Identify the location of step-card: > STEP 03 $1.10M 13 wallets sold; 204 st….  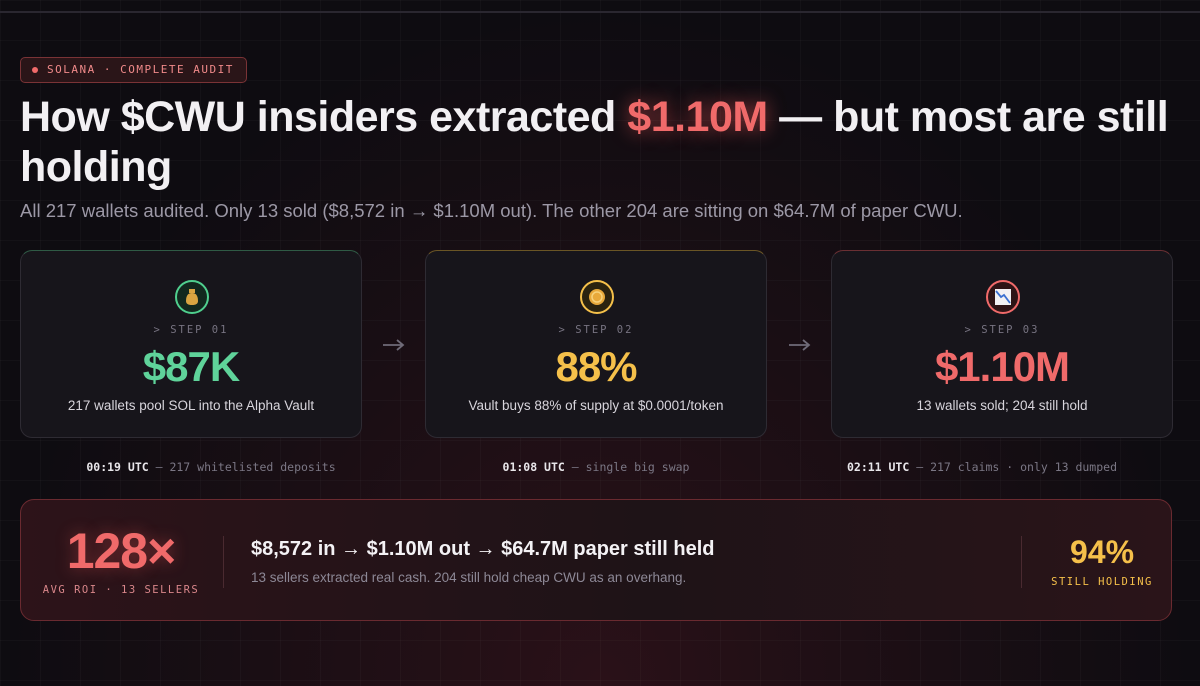
(1002, 344).